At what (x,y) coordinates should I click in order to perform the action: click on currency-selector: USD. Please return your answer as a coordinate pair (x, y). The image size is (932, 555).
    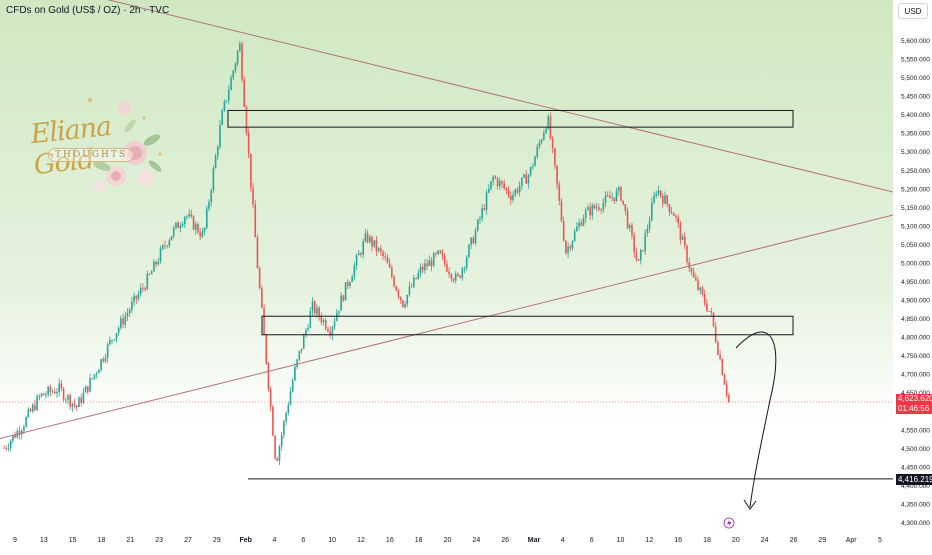
    Looking at the image, I should click on (913, 11).